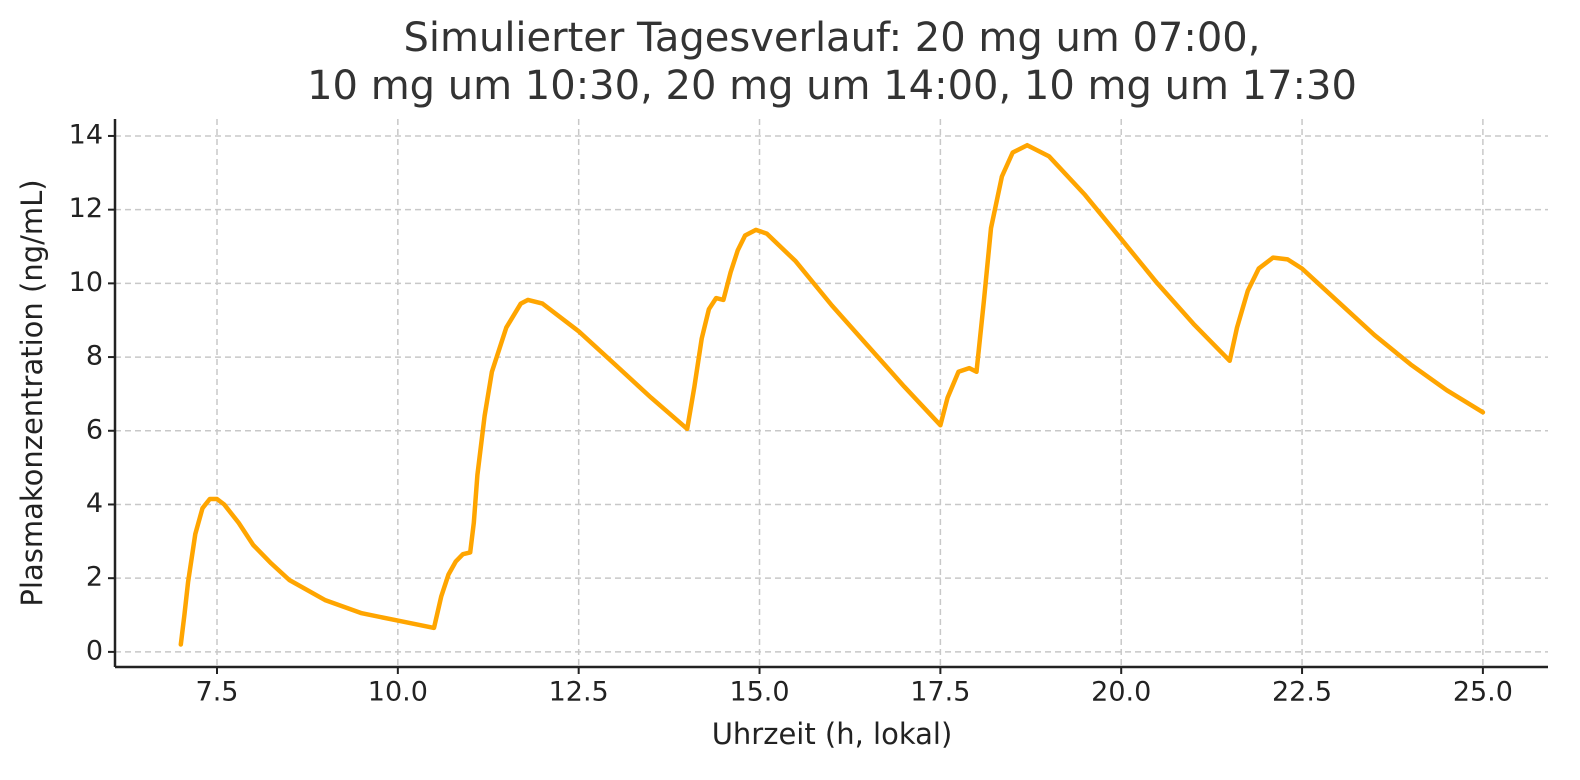  What do you see at coordinates (1483, 692) in the screenshot?
I see `x-tick-label: 25.0` at bounding box center [1483, 692].